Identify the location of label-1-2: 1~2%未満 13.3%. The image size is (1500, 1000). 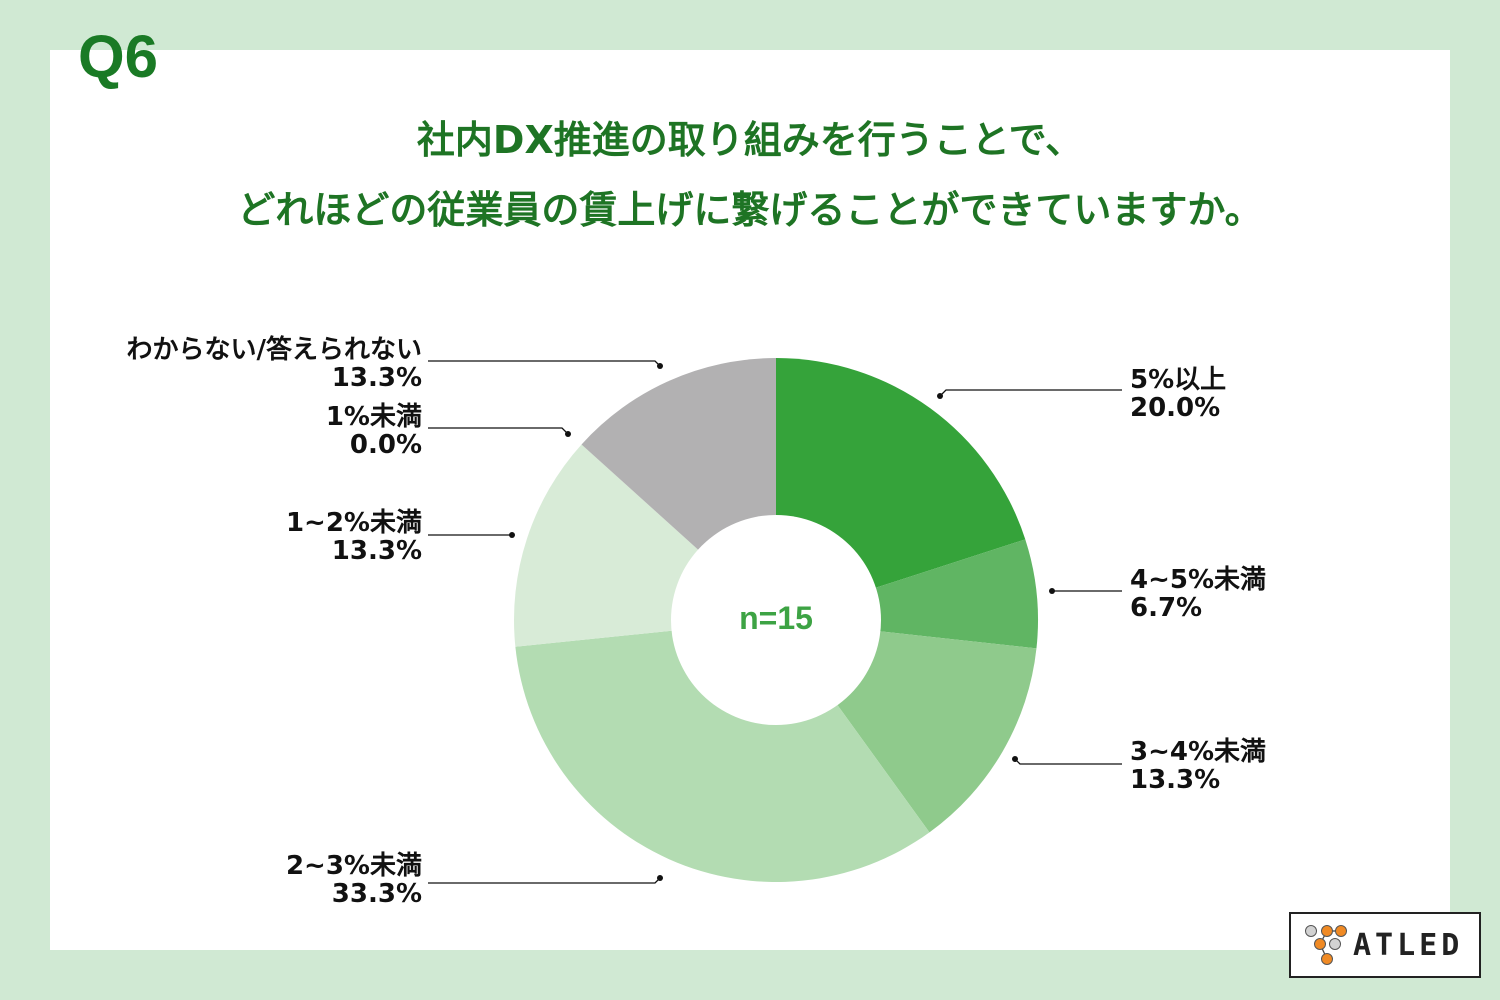
(354, 537).